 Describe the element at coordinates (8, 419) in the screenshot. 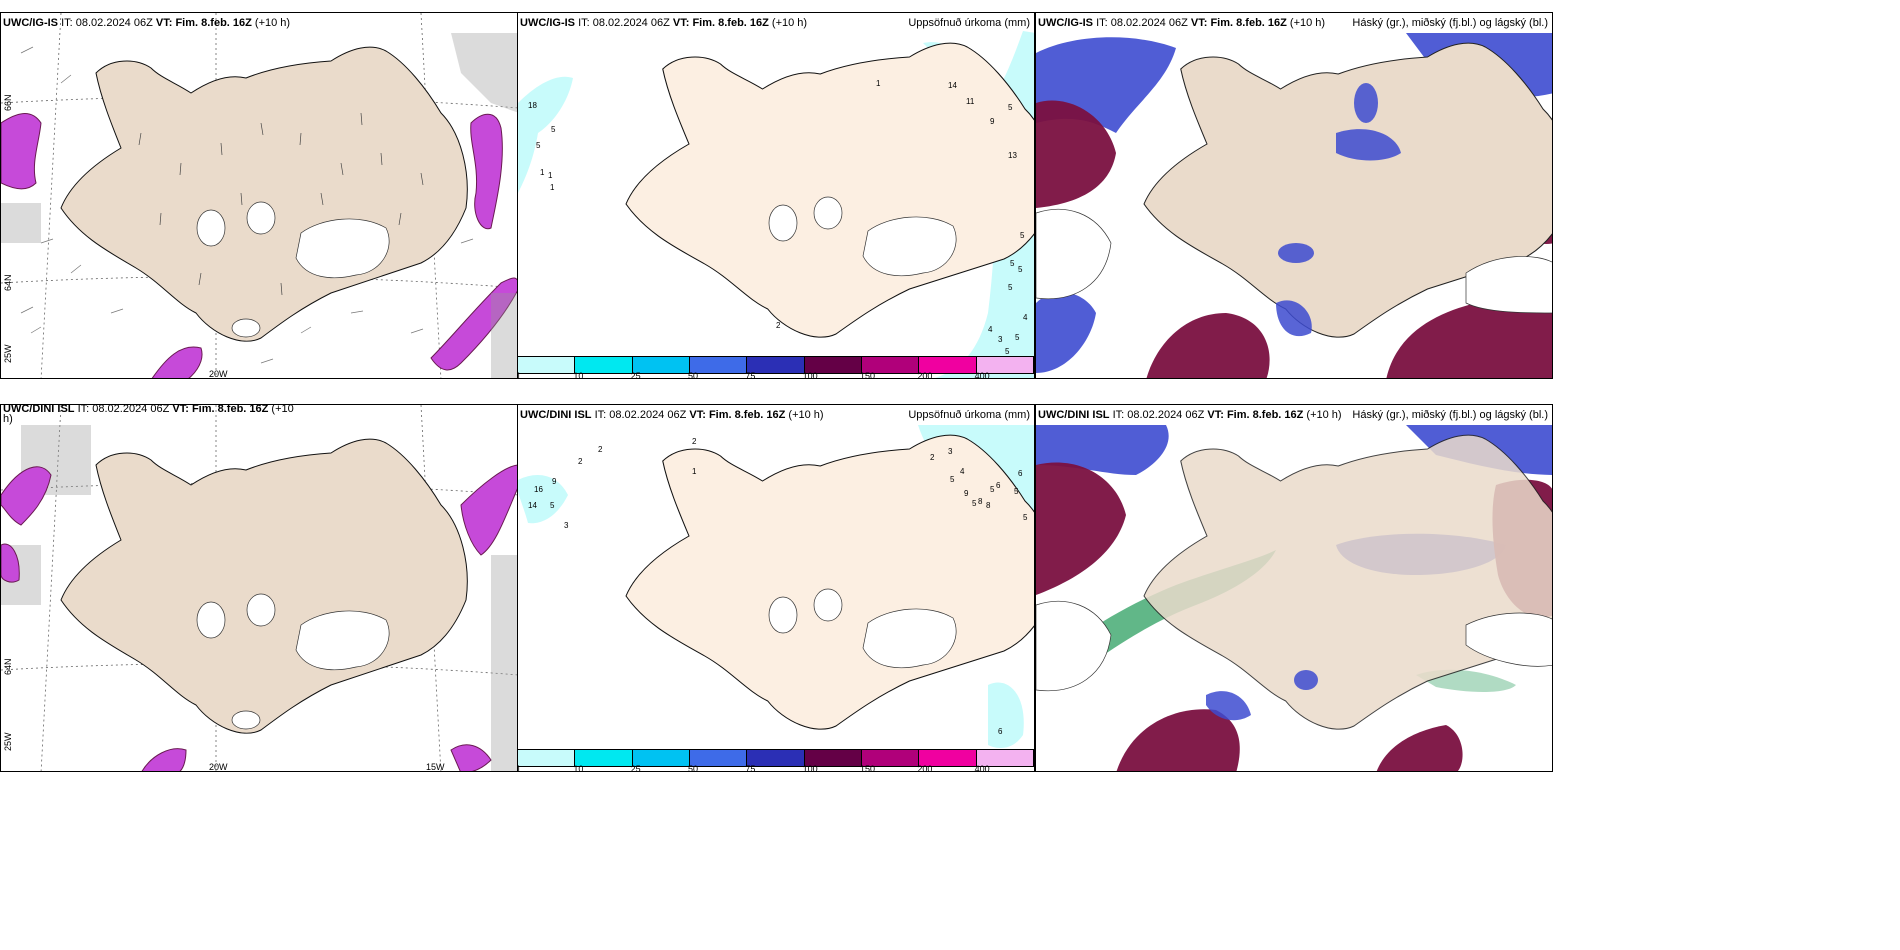

I see `header-wrap: h)` at that location.